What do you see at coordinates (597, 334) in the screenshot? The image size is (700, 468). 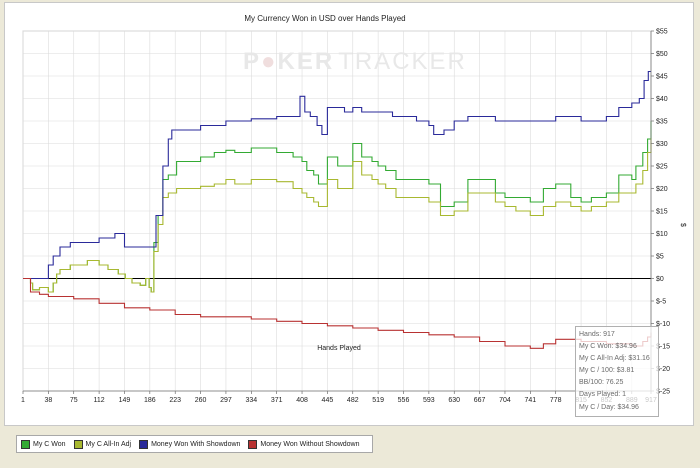 I see `tooltip-hands: Hands: 917` at bounding box center [597, 334].